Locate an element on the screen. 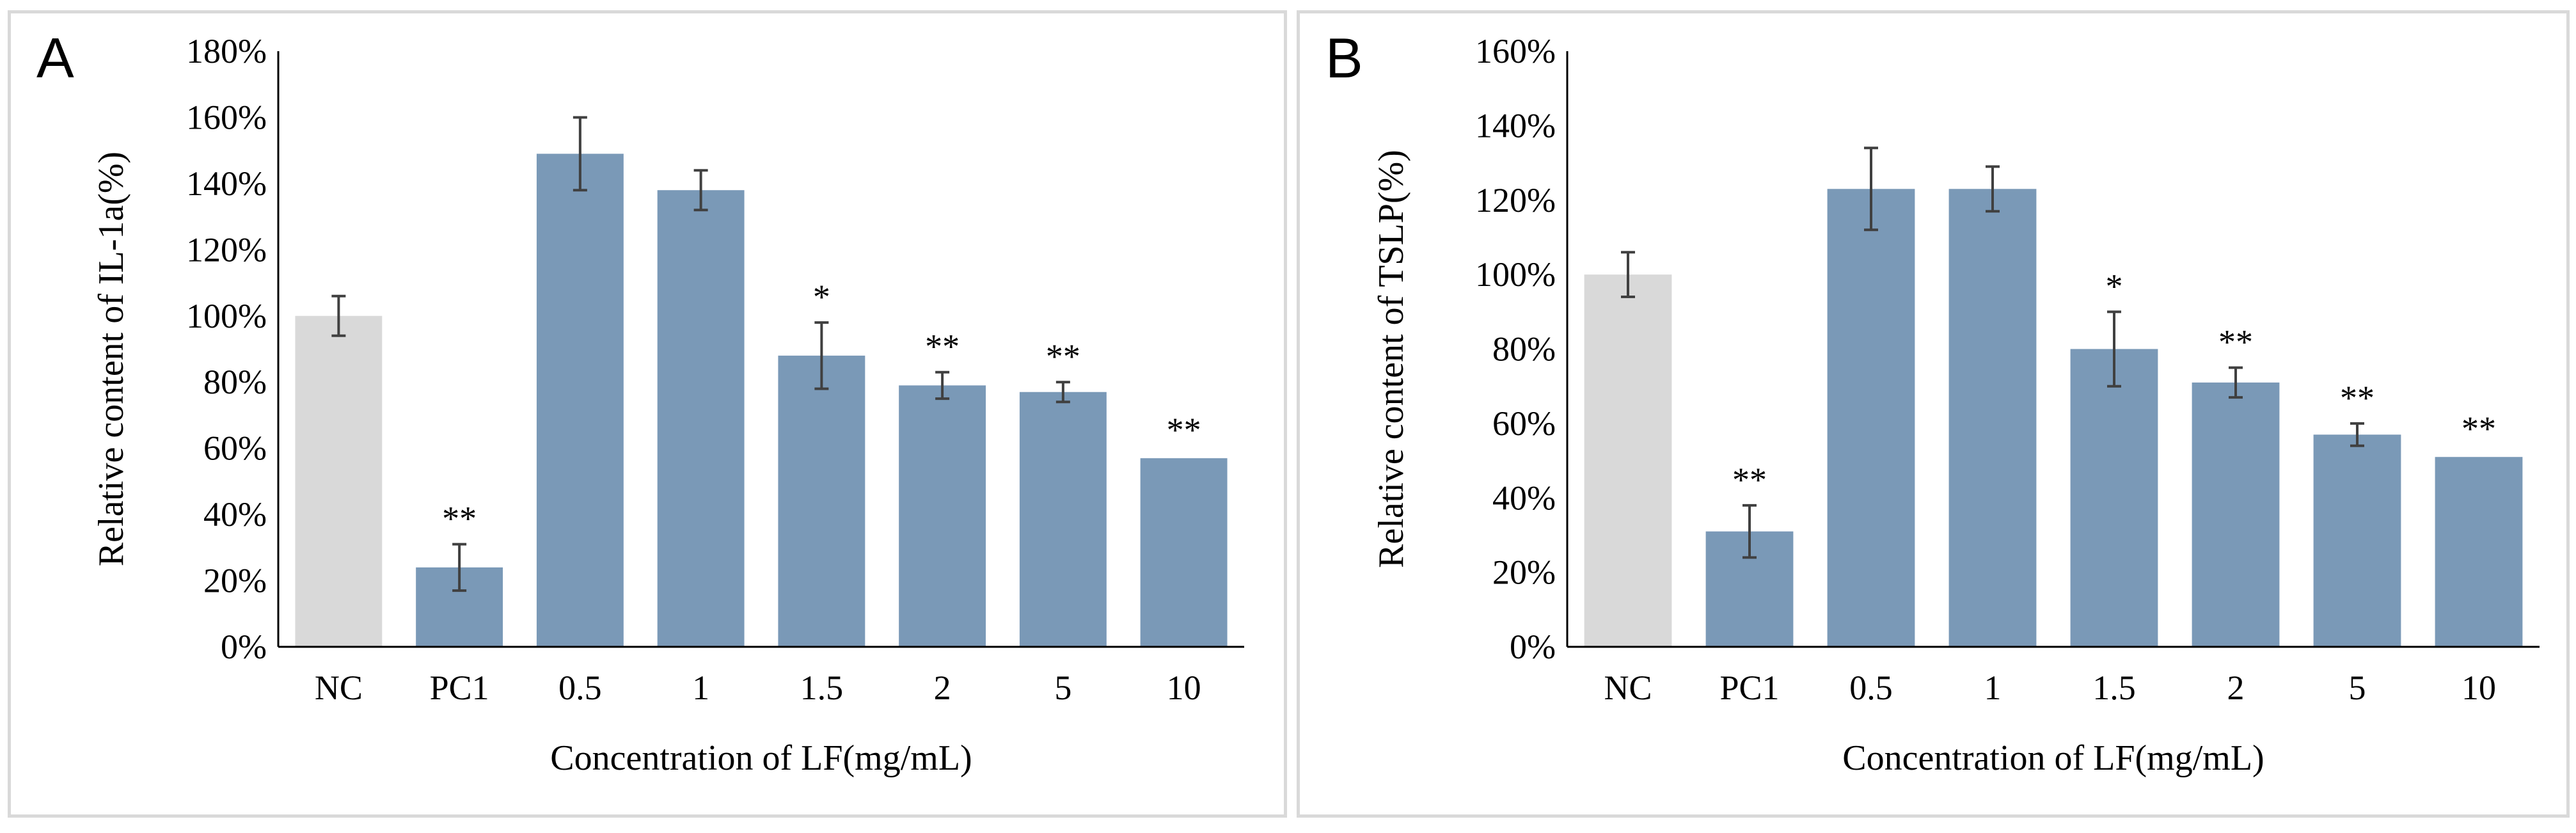 The width and height of the screenshot is (2576, 833). y-axis-title-b: Relative content of TSLP(%) is located at coordinates (1391, 359).